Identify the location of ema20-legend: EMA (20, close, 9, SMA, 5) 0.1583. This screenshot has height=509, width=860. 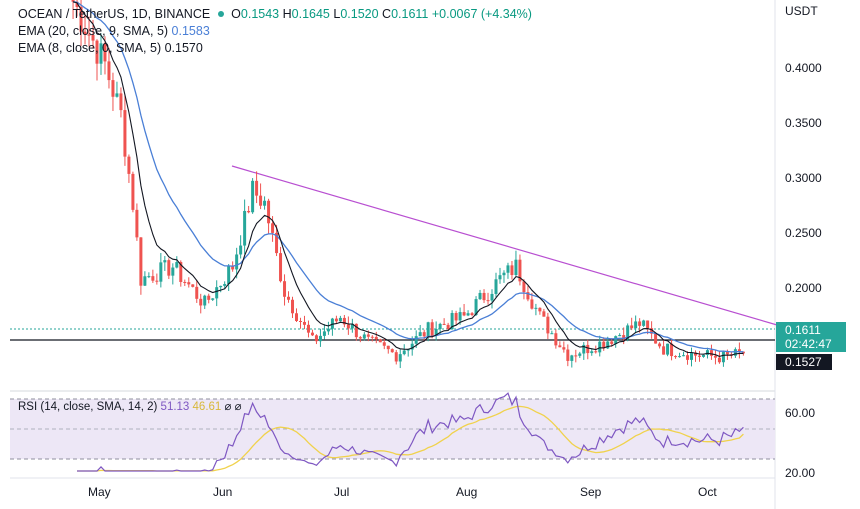
(114, 31).